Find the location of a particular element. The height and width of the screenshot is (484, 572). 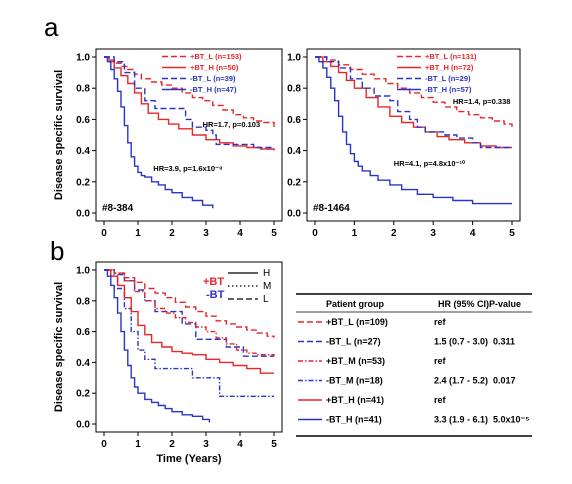

group-legend-plus: +BT is located at coordinates (213, 282).